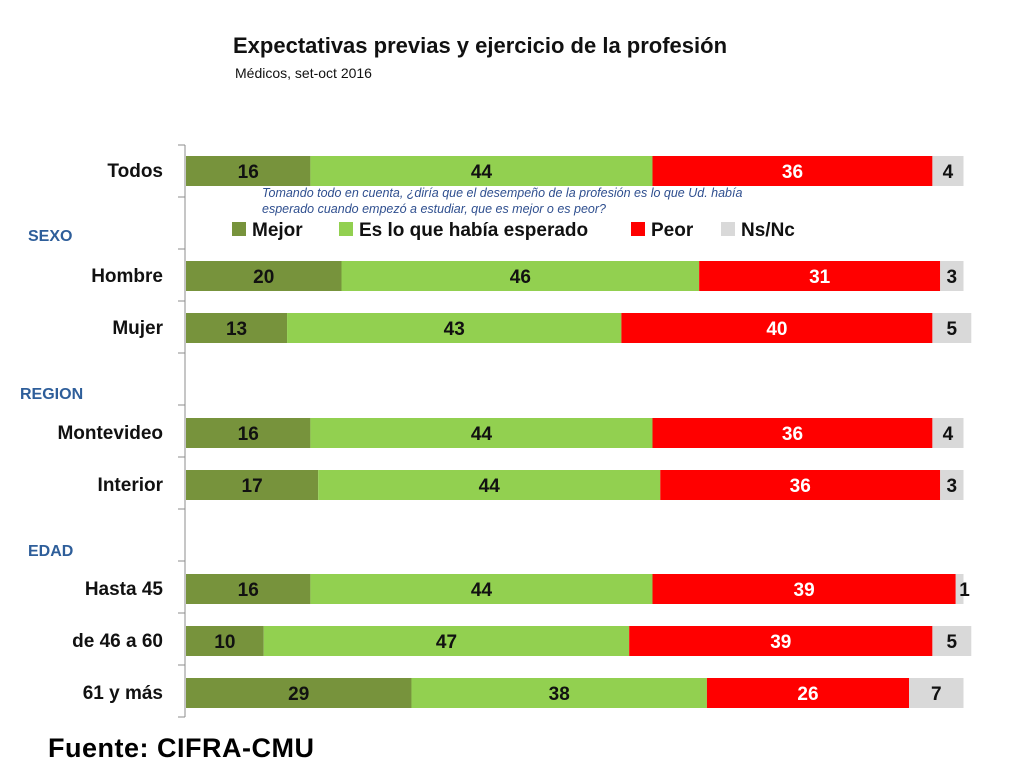 The width and height of the screenshot is (1024, 768). I want to click on data-label-es-lo-que-habia-esperado-hasta-45: 44, so click(482, 590).